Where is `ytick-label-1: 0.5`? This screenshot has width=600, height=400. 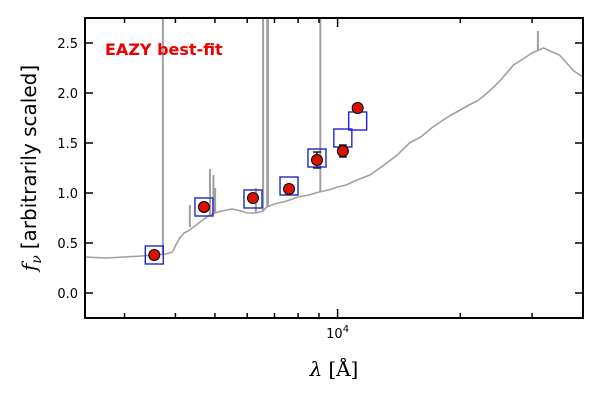 ytick-label-1: 0.5 is located at coordinates (67, 244).